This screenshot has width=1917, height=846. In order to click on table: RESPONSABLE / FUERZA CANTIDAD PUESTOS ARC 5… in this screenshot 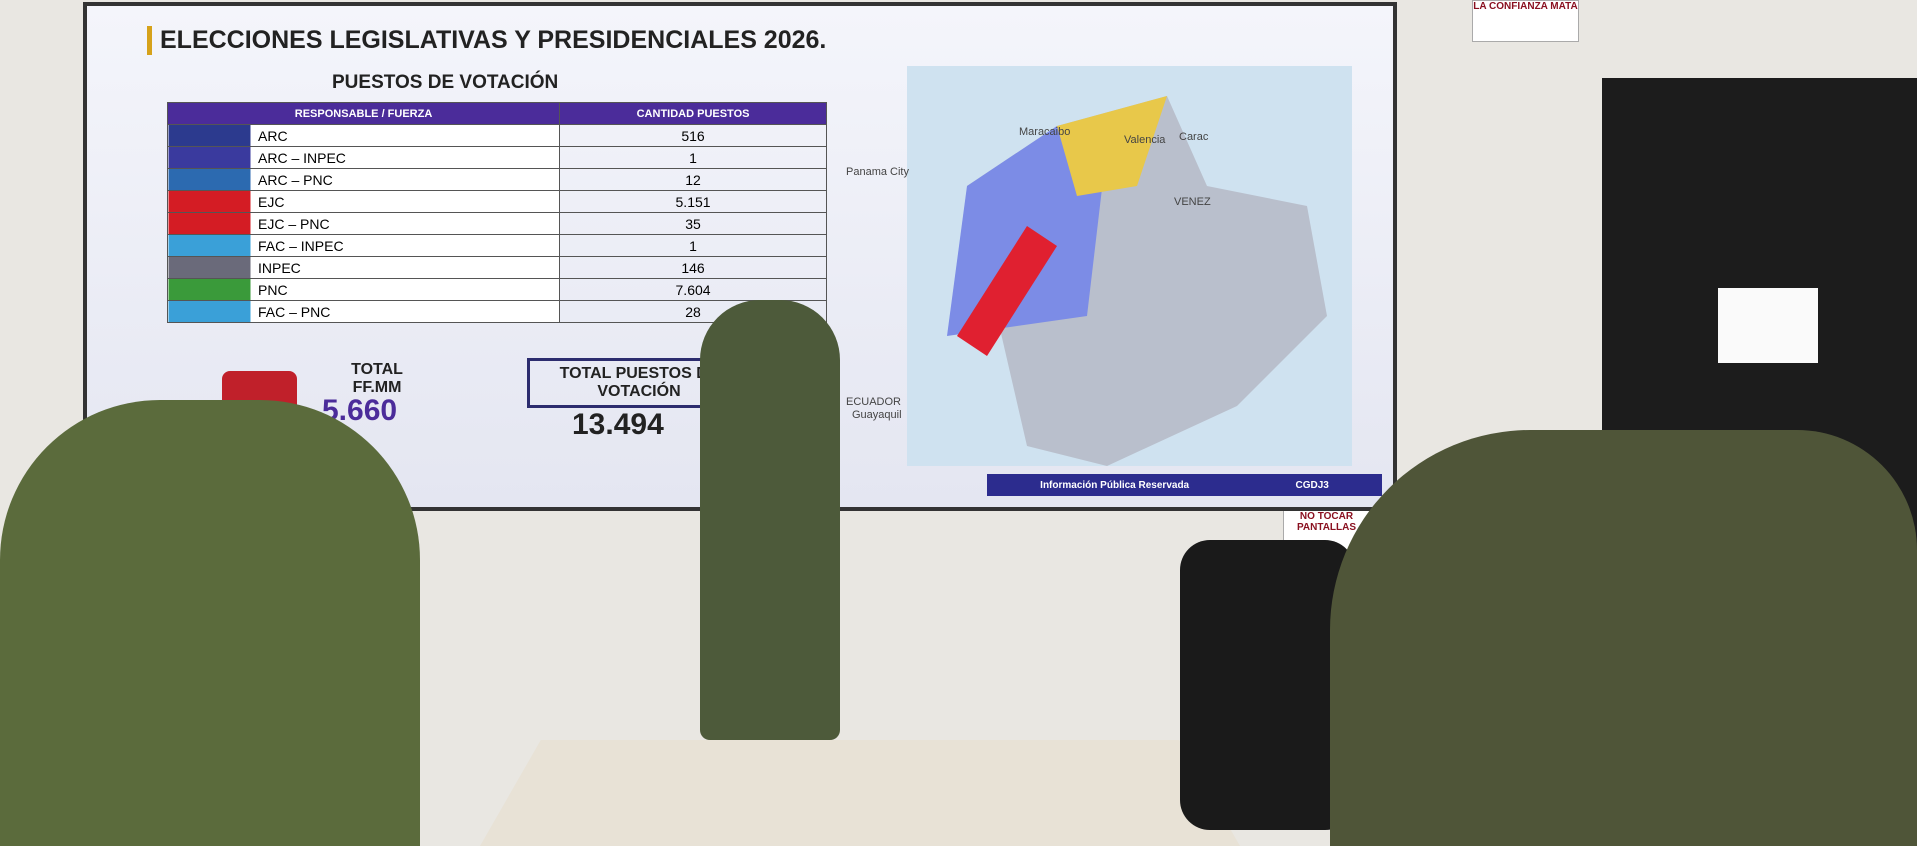, I will do `click(496, 212)`.